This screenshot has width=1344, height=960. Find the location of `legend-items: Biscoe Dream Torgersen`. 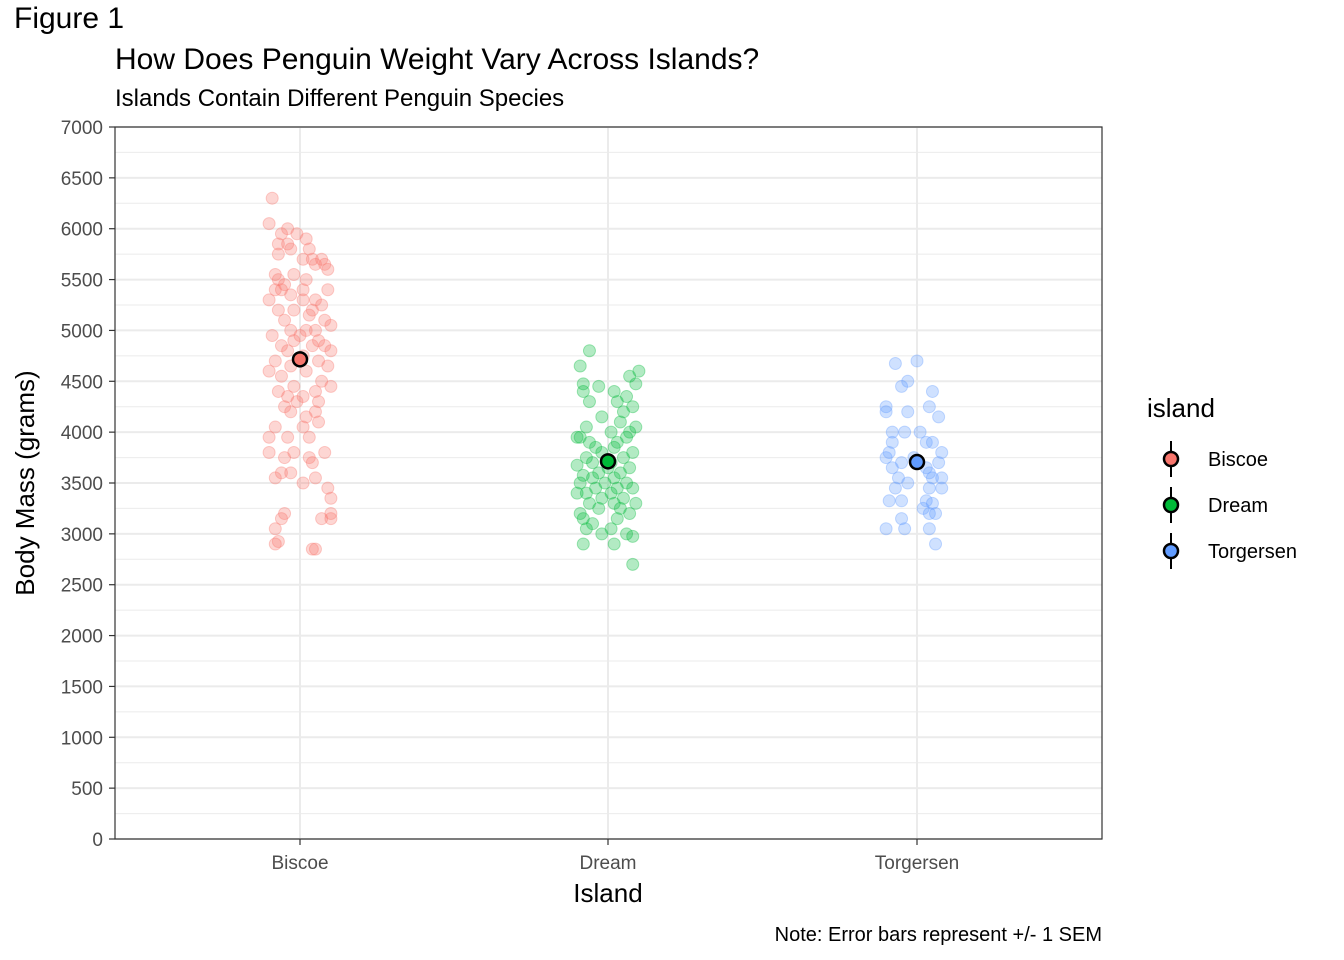

legend-items: Biscoe Dream Torgersen is located at coordinates (1230, 505).